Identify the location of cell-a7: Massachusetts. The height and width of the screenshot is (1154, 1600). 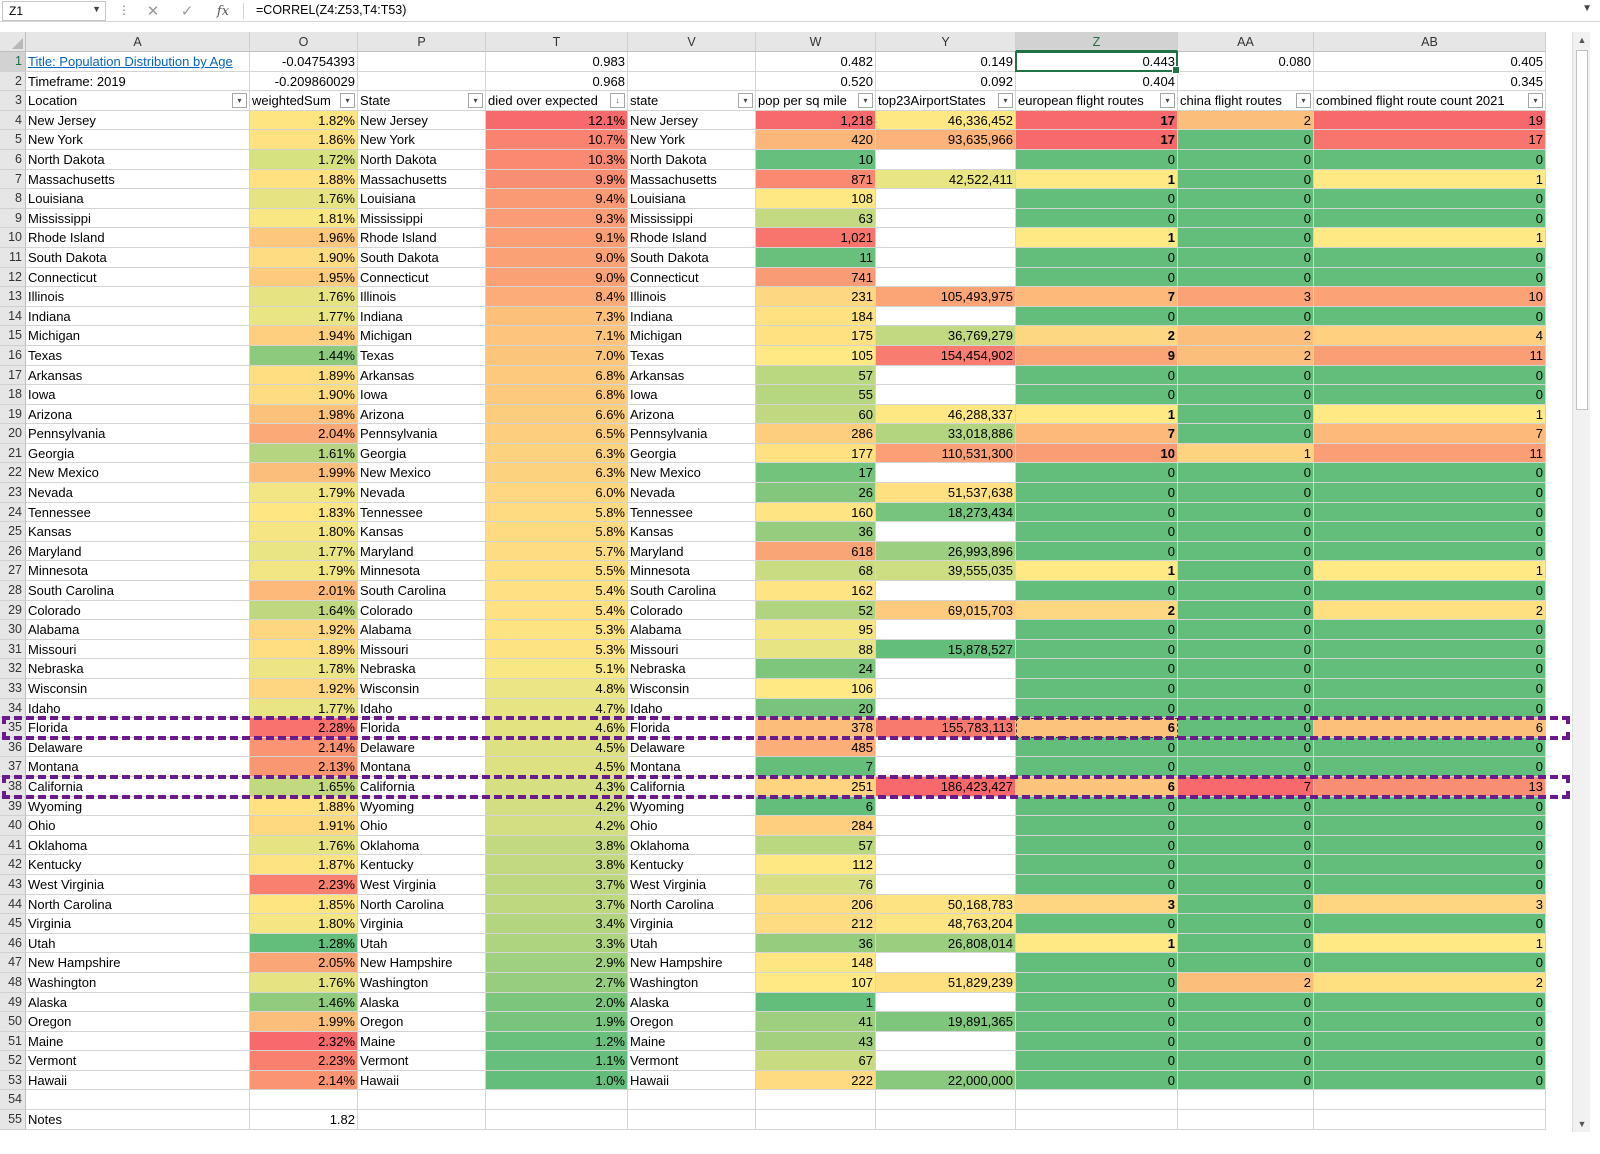
(138, 179).